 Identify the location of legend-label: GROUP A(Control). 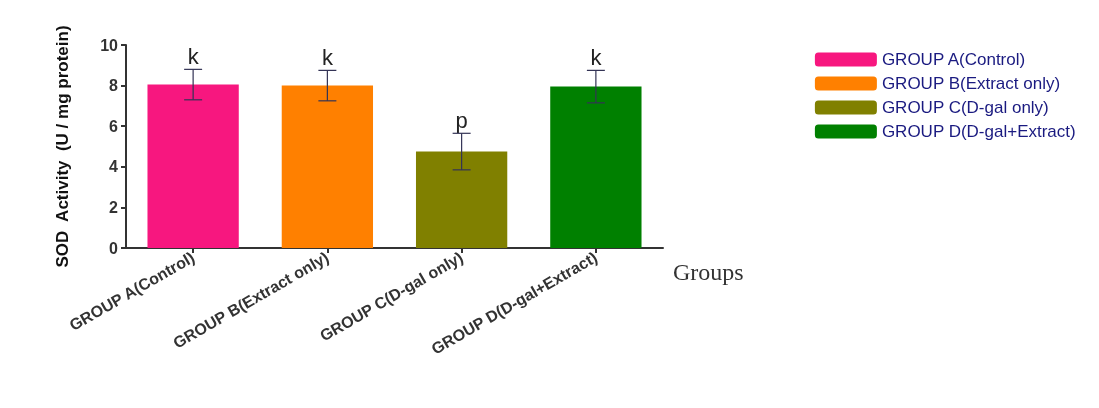
(953, 59).